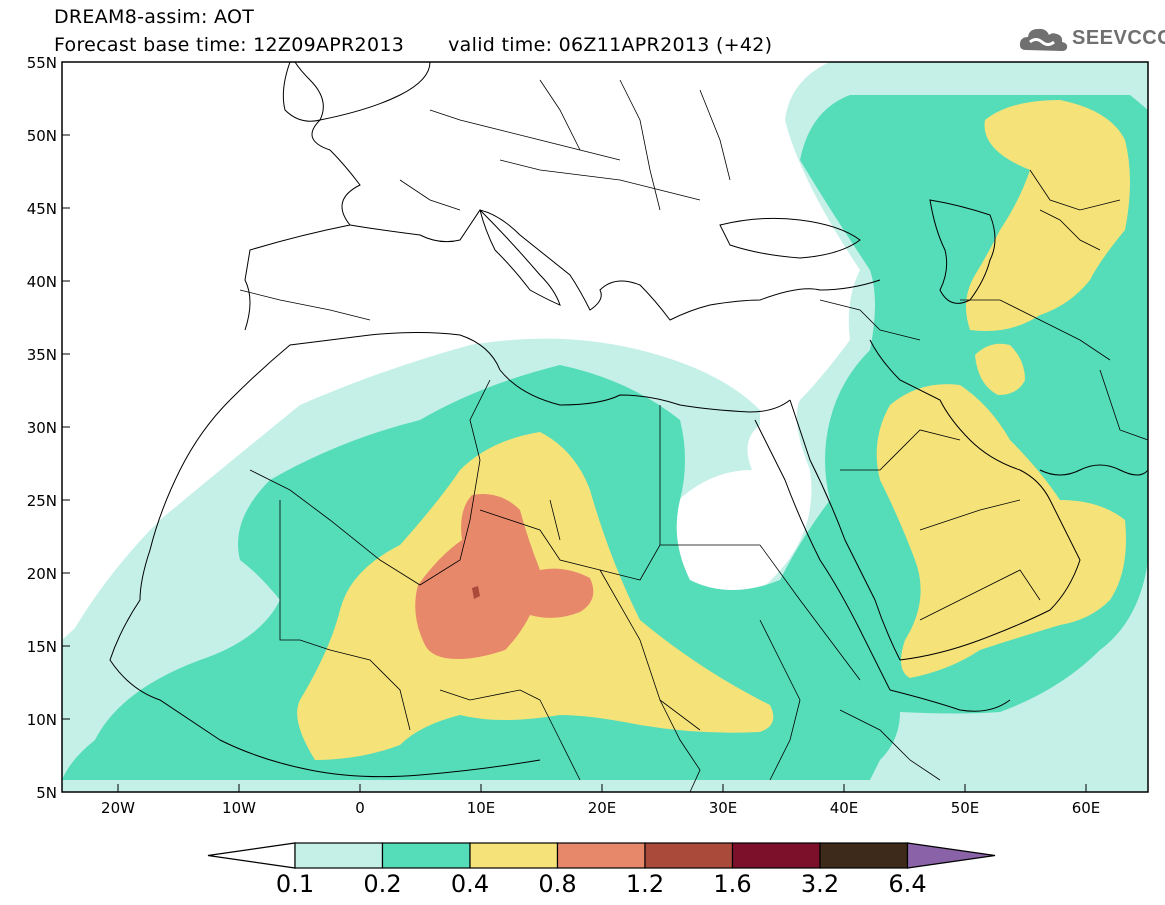 The width and height of the screenshot is (1165, 905). Describe the element at coordinates (1118, 38) in the screenshot. I see `logo-text: SEEVCCC` at that location.